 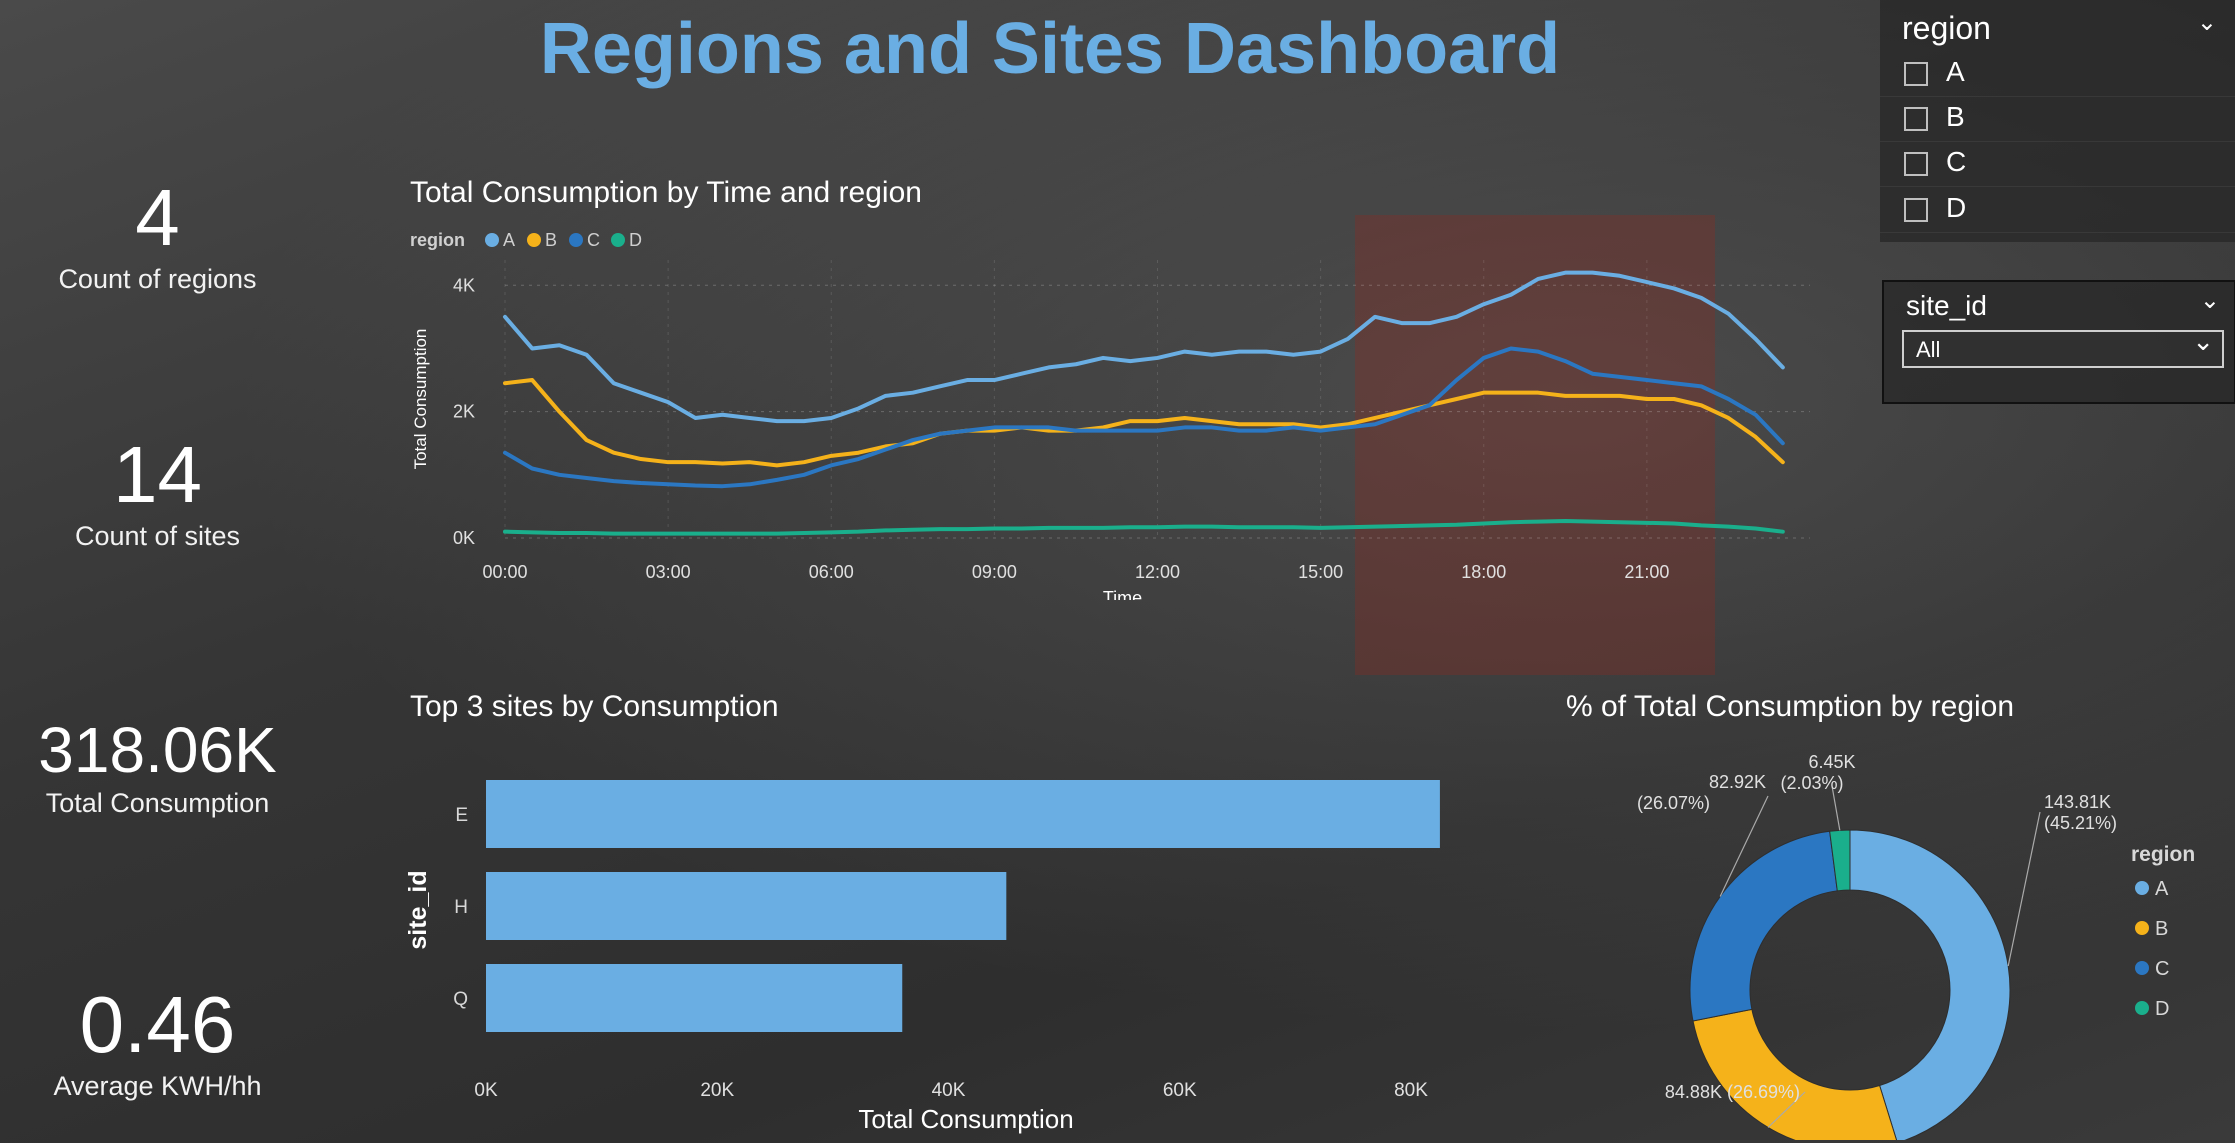 I want to click on kpi-value: 318.06K, so click(x=157, y=750).